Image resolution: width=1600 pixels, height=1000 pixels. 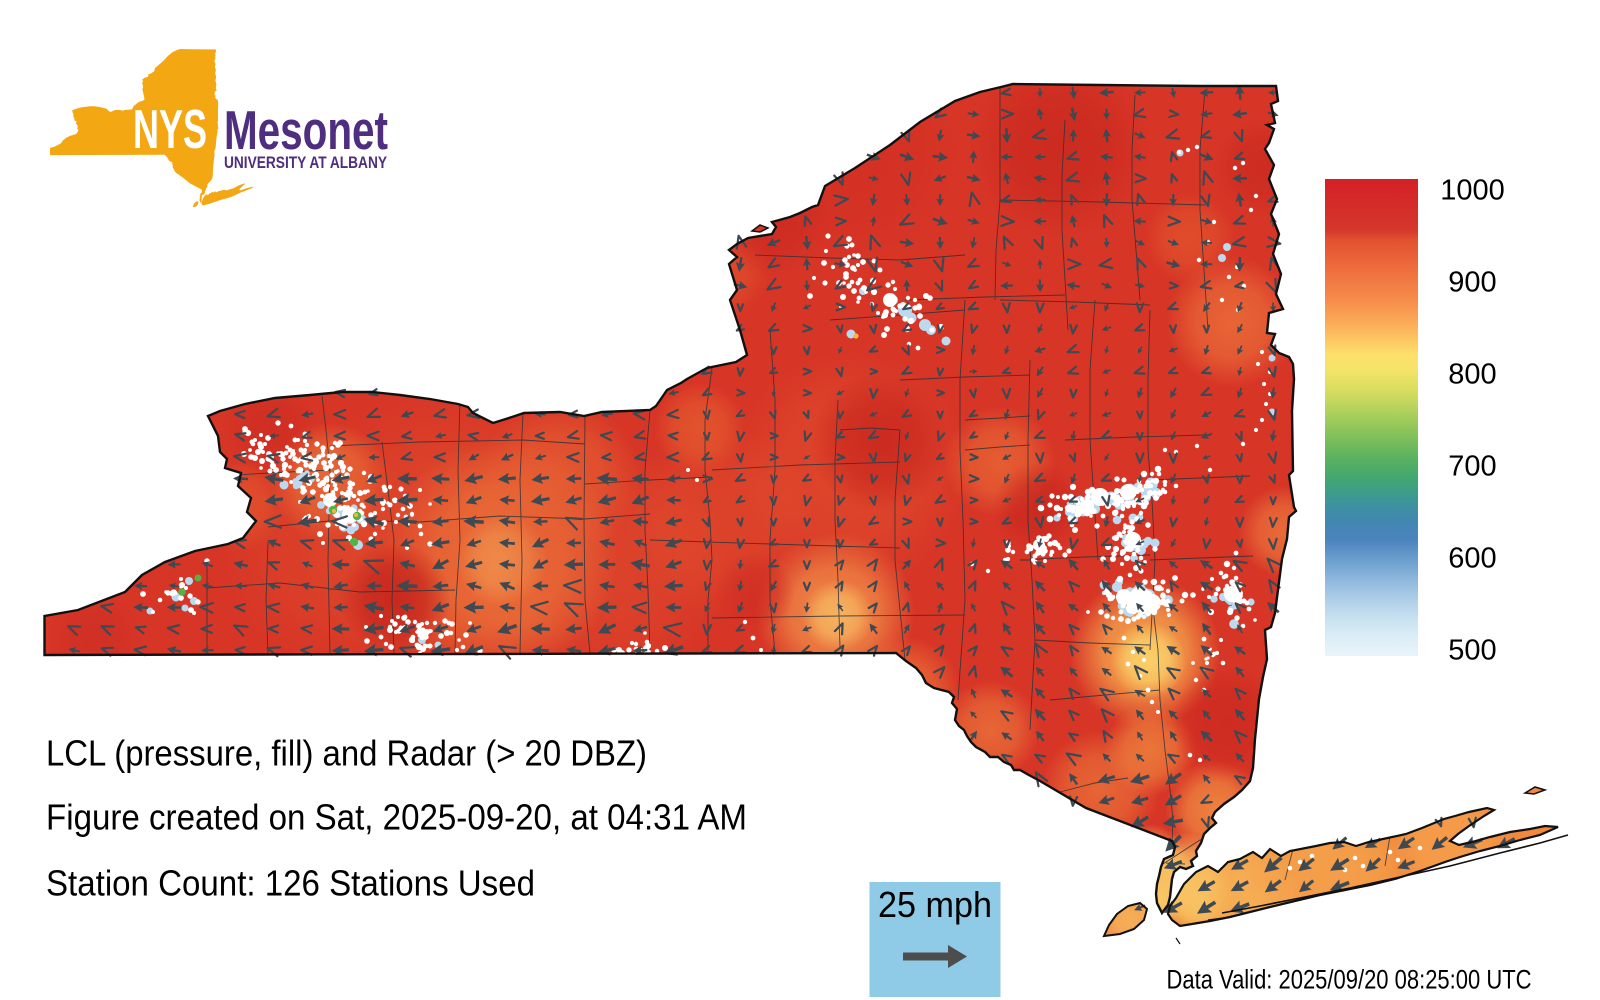 What do you see at coordinates (1349, 980) in the screenshot?
I see `svg-text:Data Valid: 2025/09/20 08:25:0: Data Valid: 2025/09/20 08:25:00 UTC` at bounding box center [1349, 980].